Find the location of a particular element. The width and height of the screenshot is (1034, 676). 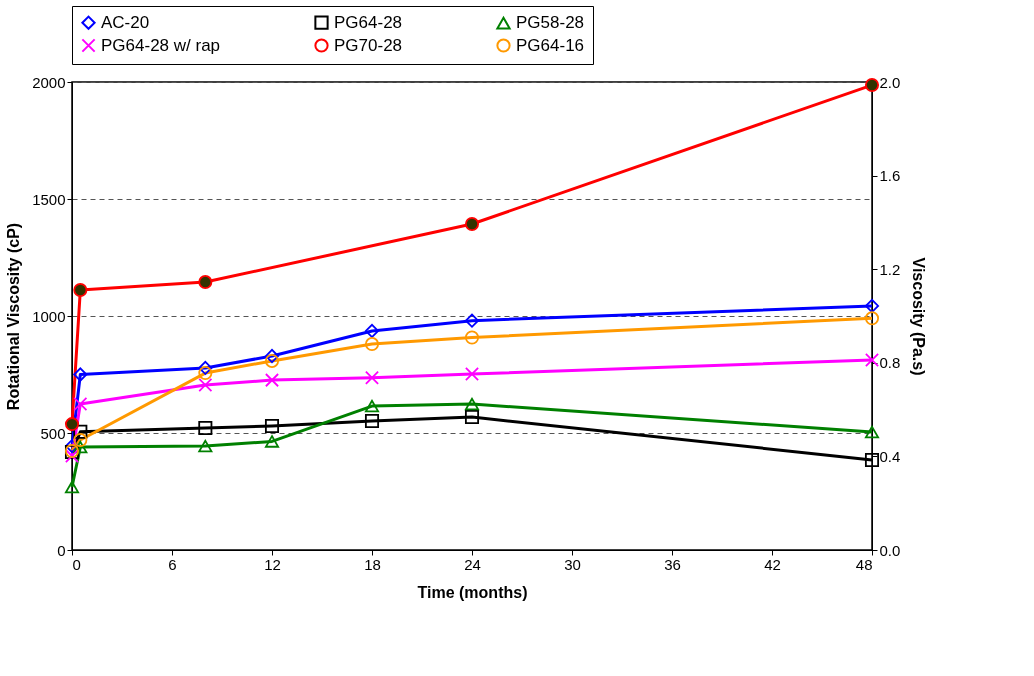

x-axis-title: Time (months) is located at coordinates (472, 592).